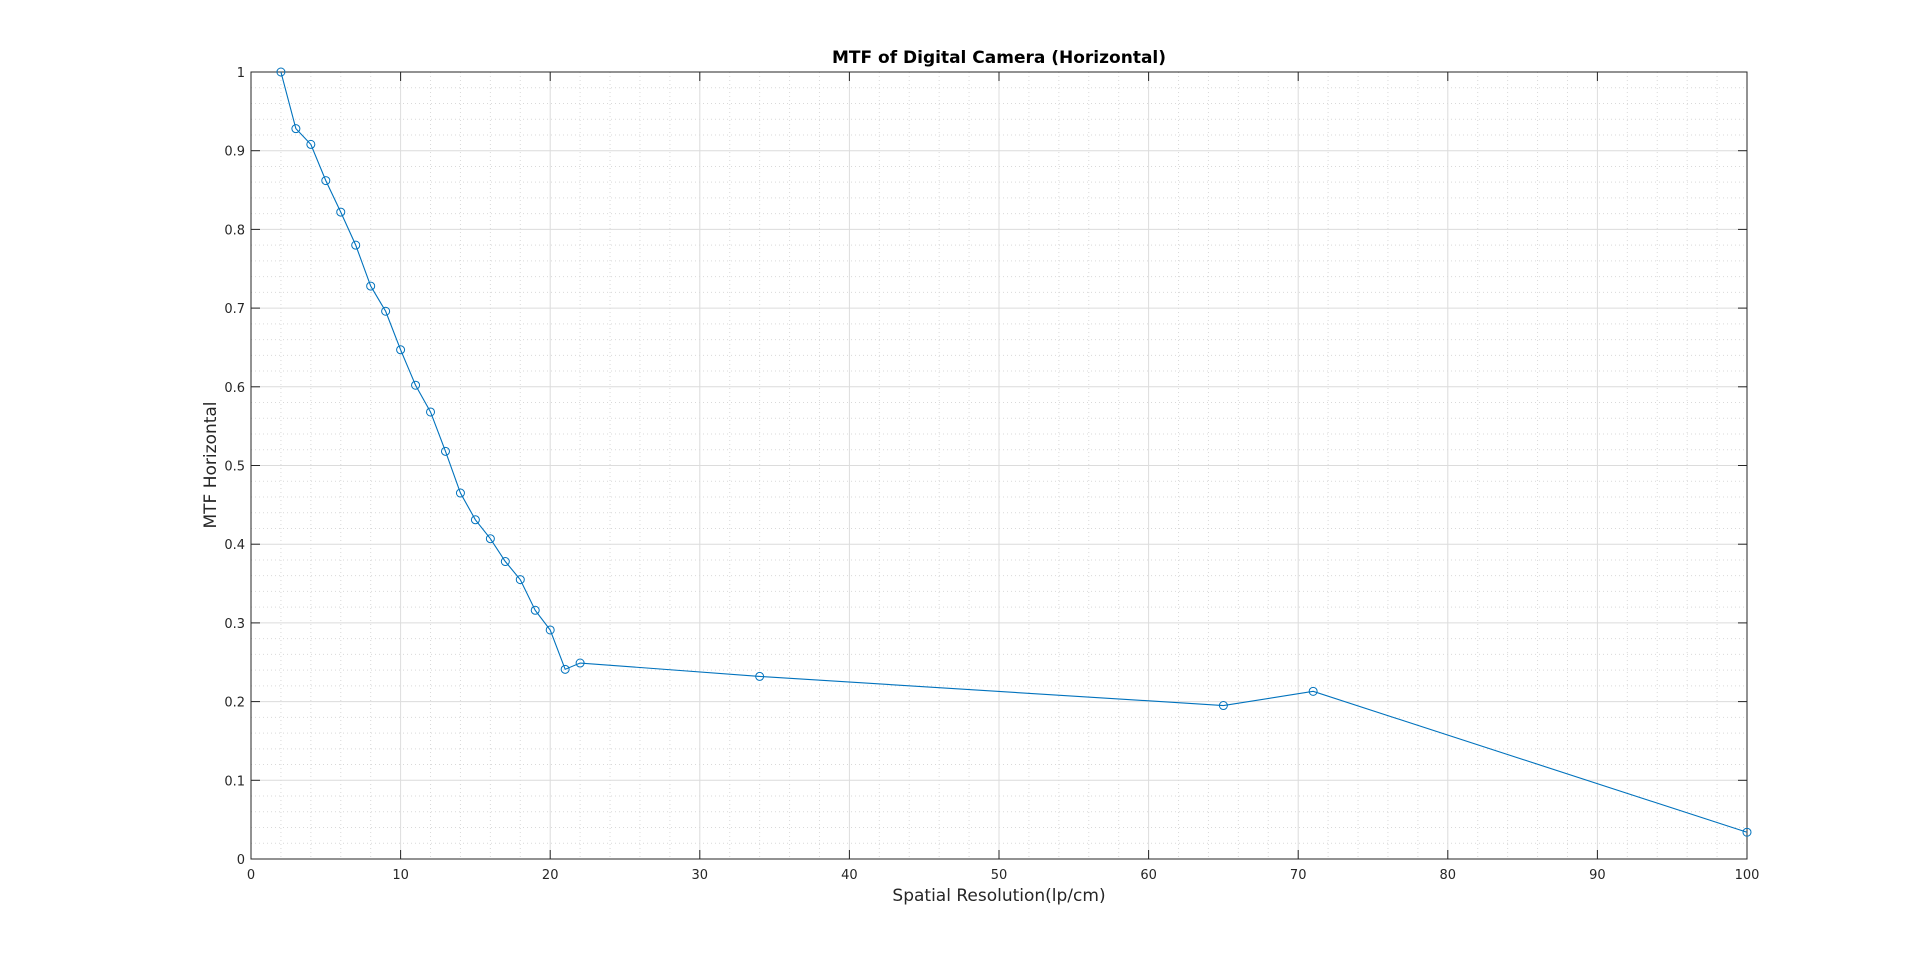 The height and width of the screenshot is (965, 1920). I want to click on x-tick-label: 80, so click(1448, 875).